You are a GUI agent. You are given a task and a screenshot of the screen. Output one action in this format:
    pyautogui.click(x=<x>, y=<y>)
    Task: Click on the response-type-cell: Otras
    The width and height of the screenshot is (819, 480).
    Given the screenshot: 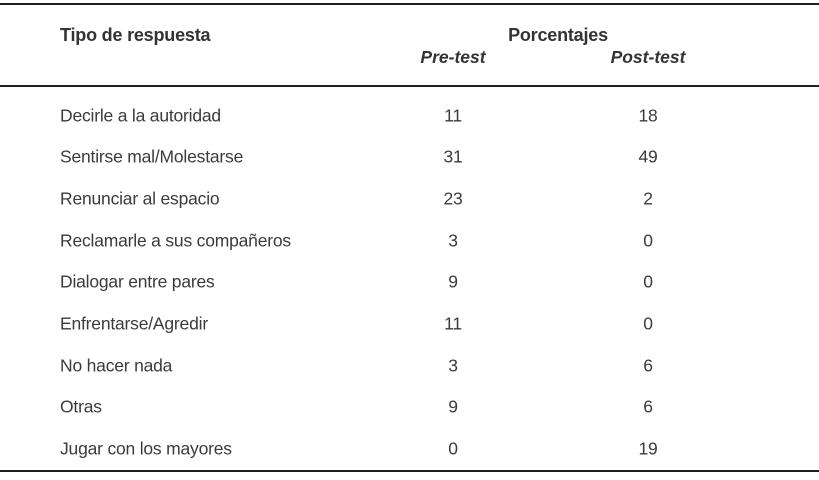 What is the action you would take?
    pyautogui.click(x=81, y=406)
    